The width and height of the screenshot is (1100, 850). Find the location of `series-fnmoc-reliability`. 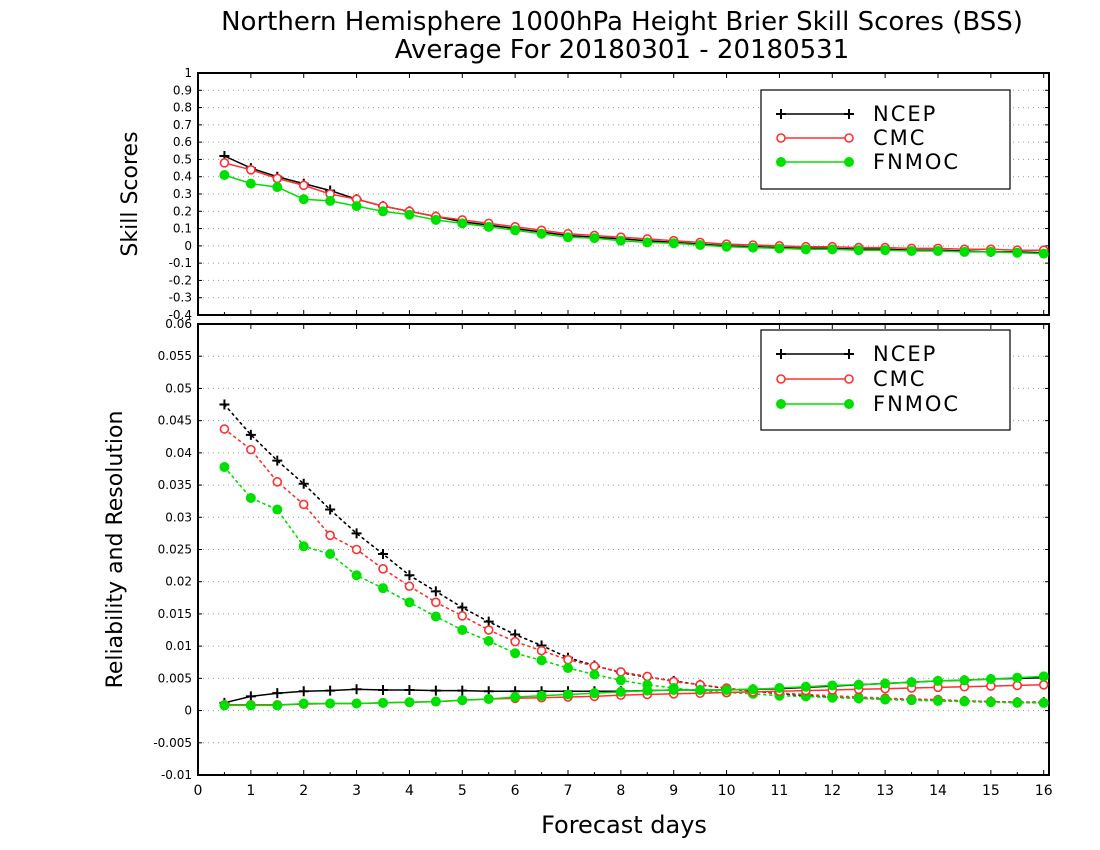

series-fnmoc-reliability is located at coordinates (634, 691).